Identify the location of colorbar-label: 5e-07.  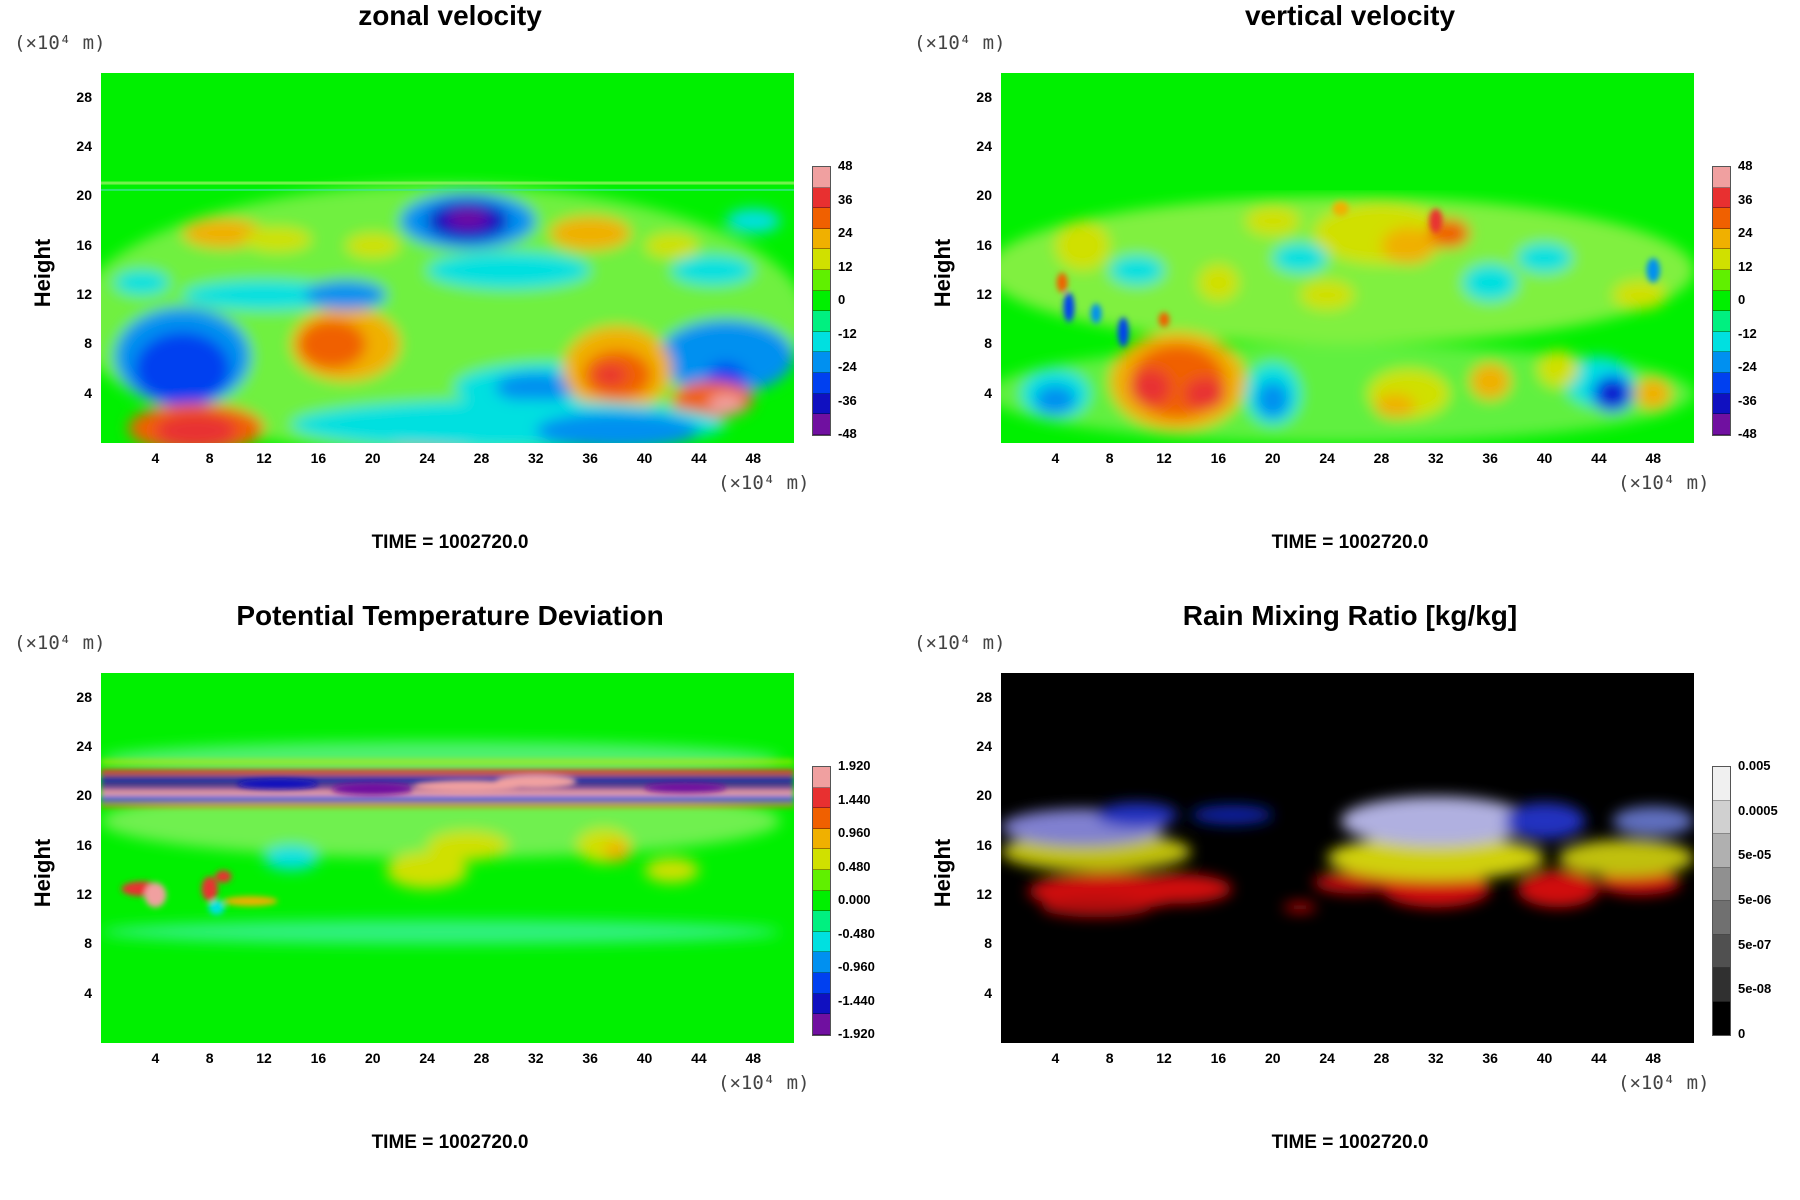
(1755, 944).